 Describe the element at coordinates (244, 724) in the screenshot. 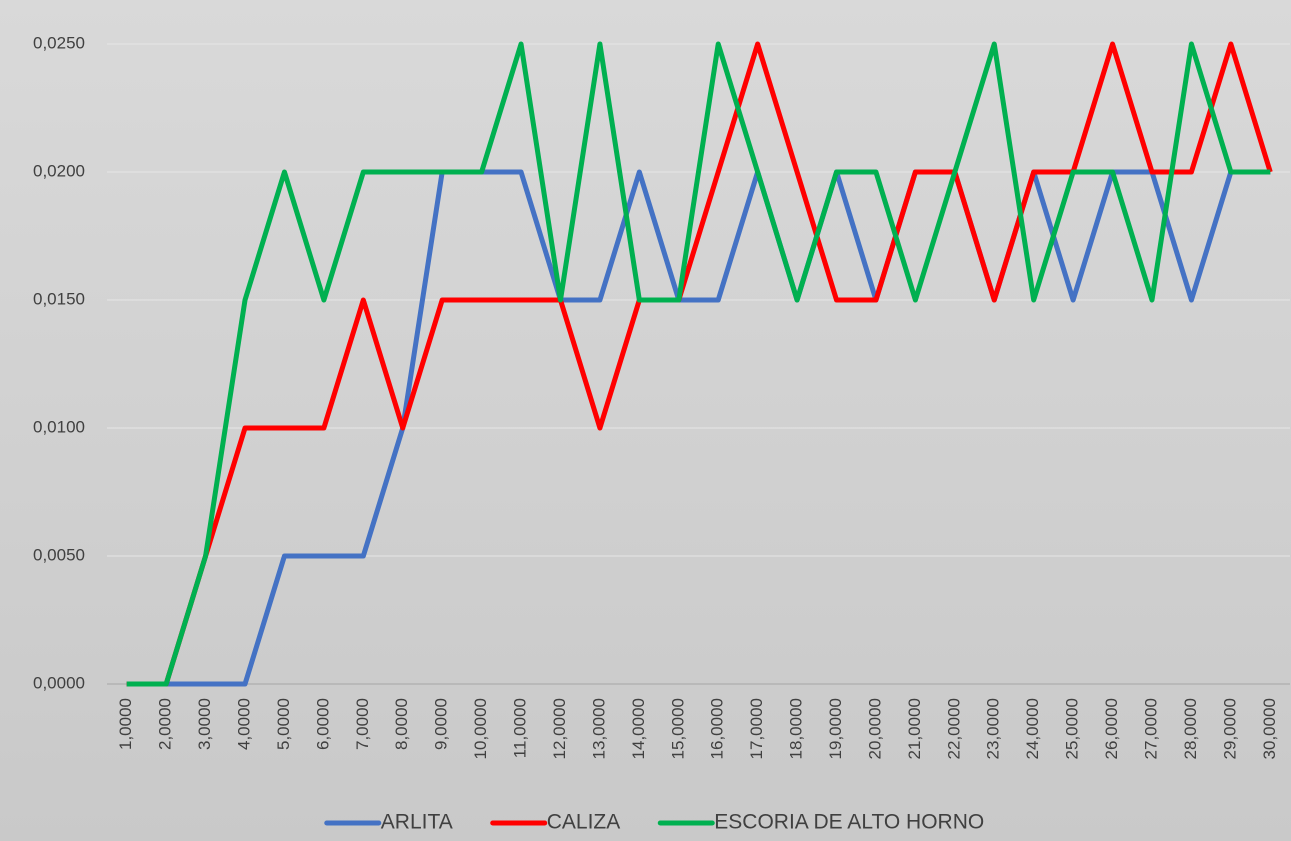

I see `x-tick-label: 4,0000` at that location.